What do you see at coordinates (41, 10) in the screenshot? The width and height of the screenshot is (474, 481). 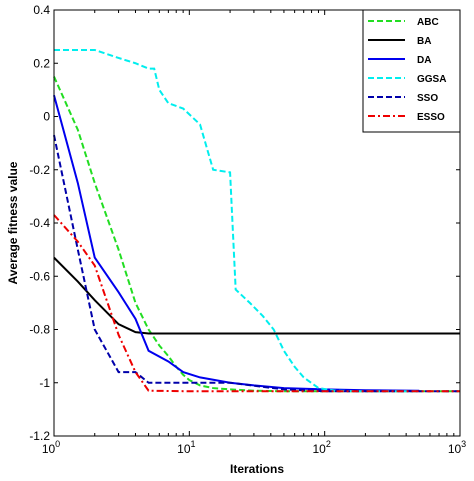 I see `y-tick-label: 0.4` at bounding box center [41, 10].